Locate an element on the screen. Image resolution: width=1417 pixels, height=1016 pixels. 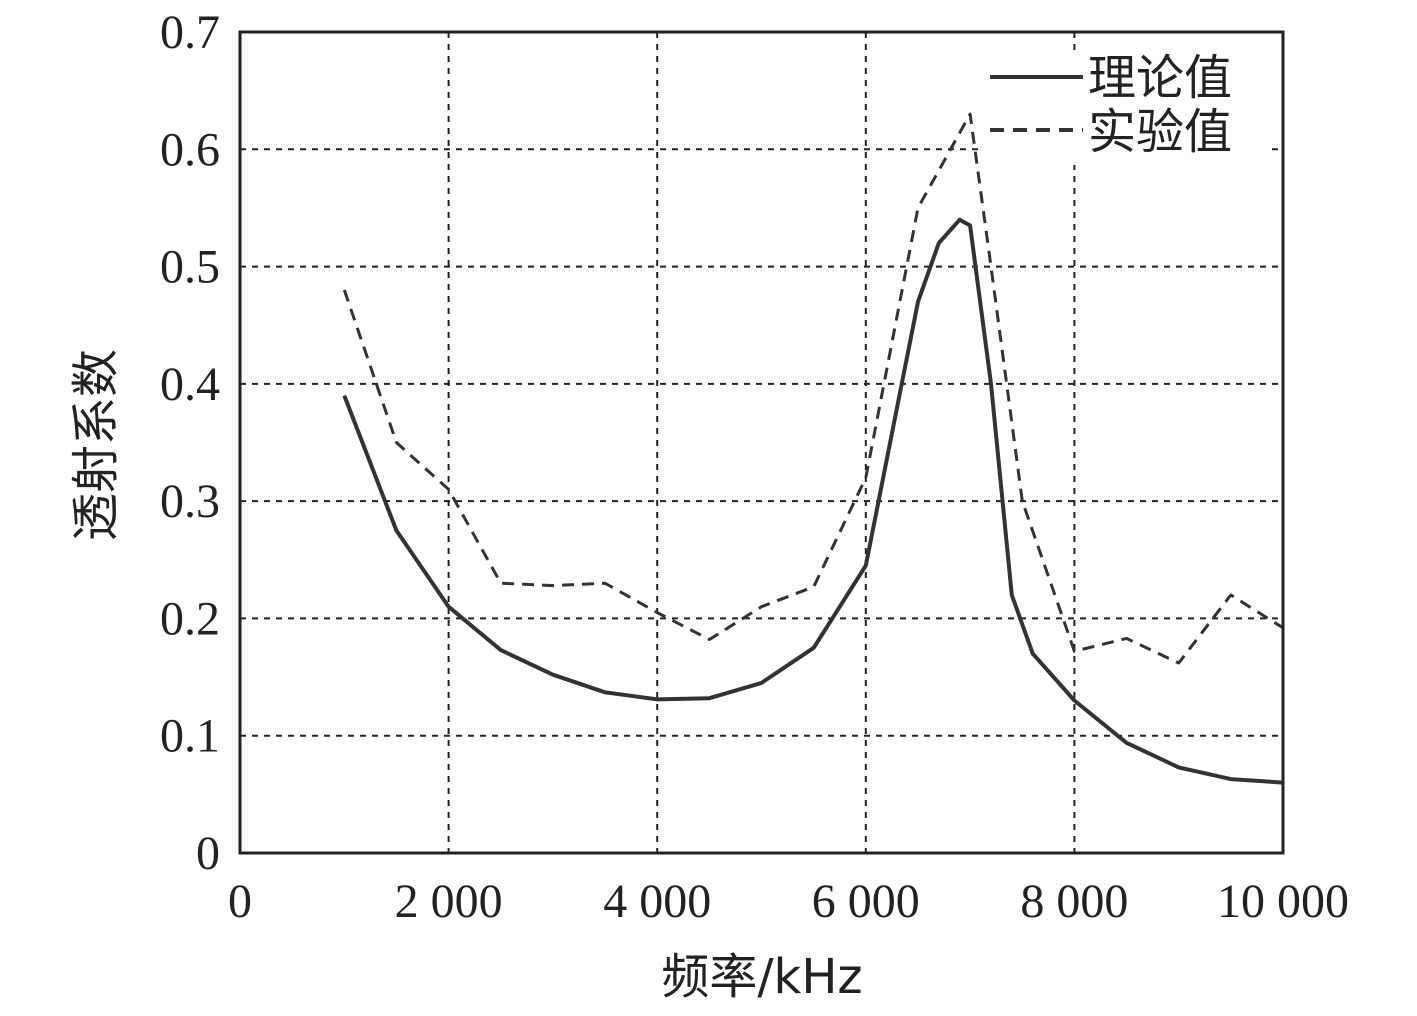
x-tick-label-5: 10 000 is located at coordinates (1283, 901).